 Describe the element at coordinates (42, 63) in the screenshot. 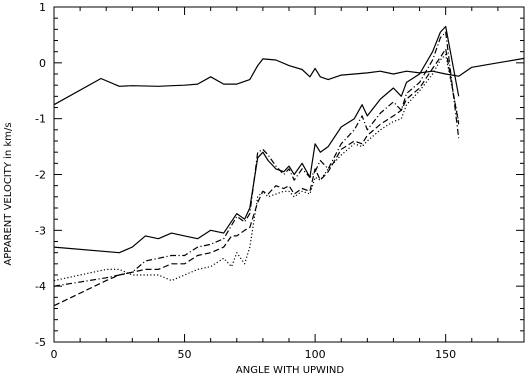

I see `y-tick-label: 0` at that location.